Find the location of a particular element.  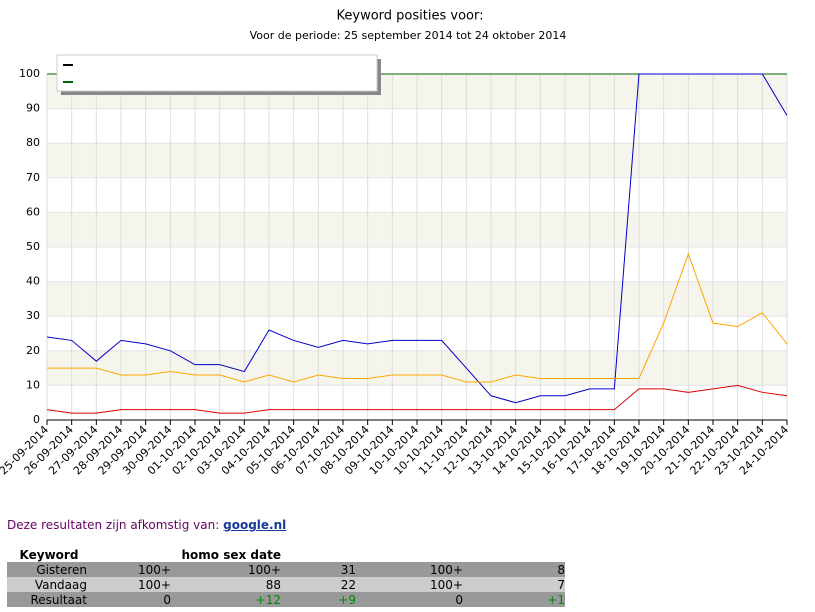

source-text: Deze resultaten zijn afkomstig van: is located at coordinates (113, 525).